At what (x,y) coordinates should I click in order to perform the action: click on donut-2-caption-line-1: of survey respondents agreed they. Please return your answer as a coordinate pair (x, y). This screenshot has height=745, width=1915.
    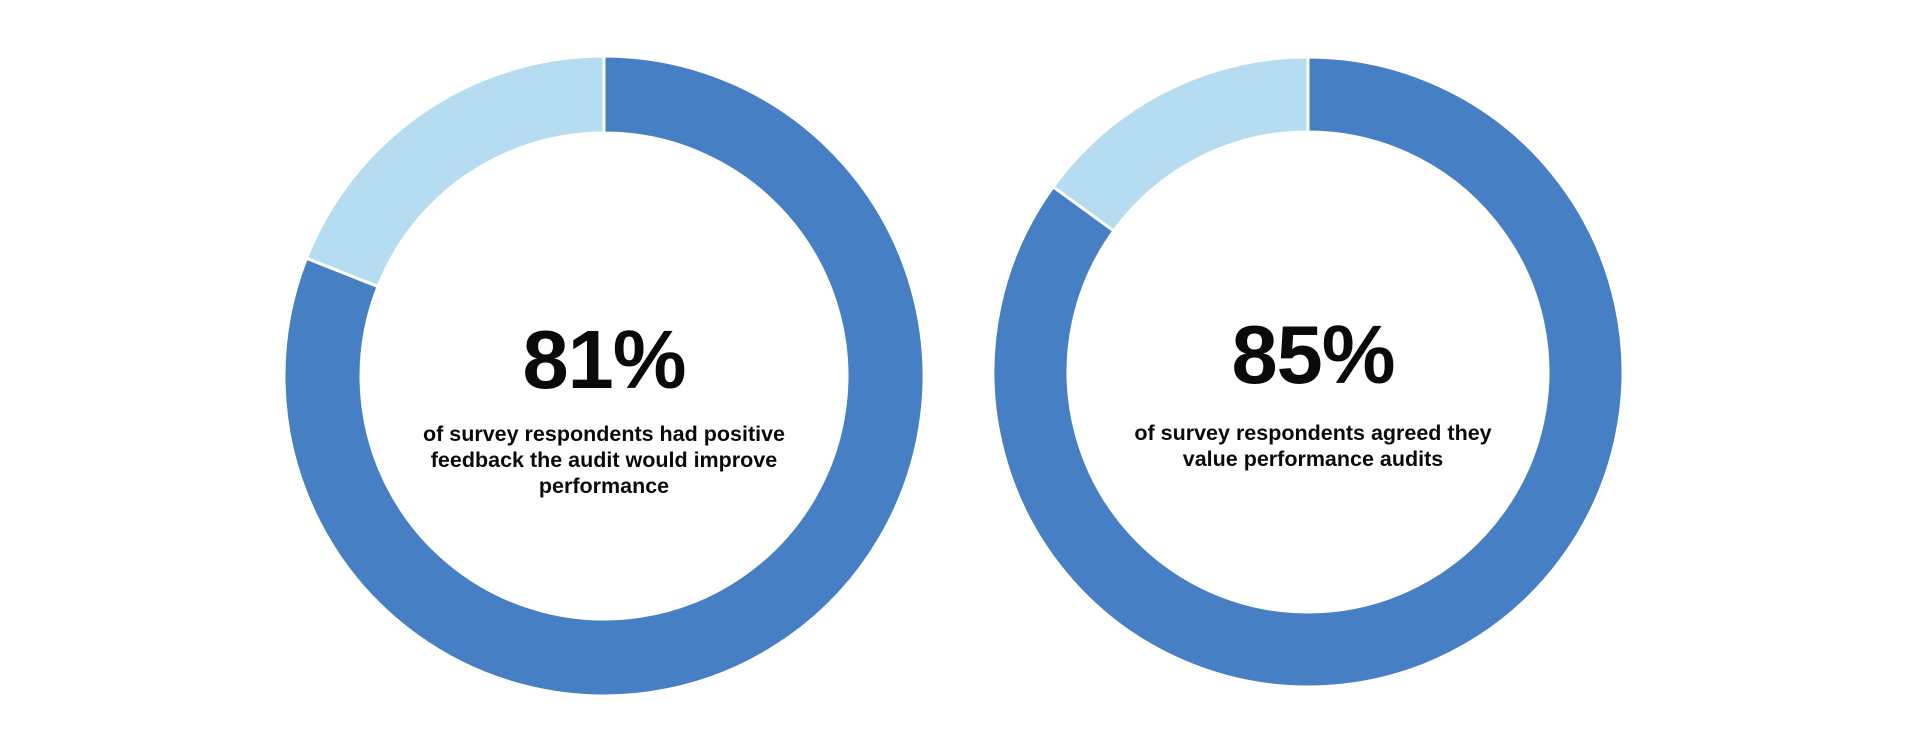
    Looking at the image, I should click on (1313, 433).